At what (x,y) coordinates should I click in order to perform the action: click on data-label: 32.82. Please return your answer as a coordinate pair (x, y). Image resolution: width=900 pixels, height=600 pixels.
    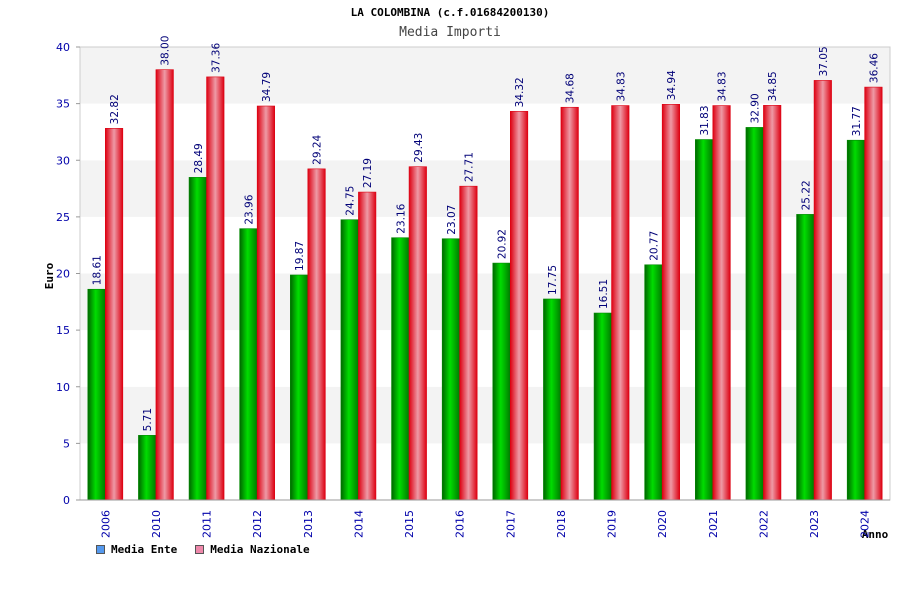
    Looking at the image, I should click on (115, 109).